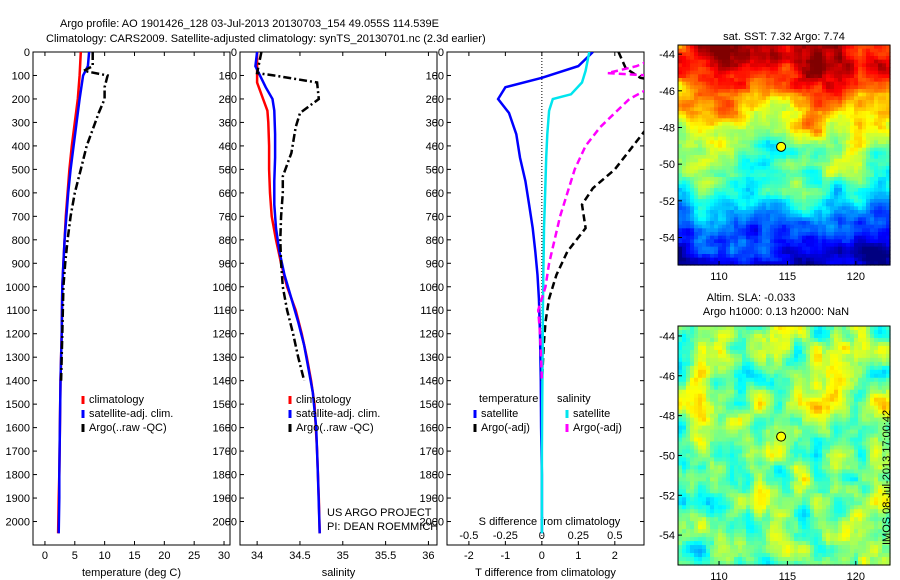 The width and height of the screenshot is (900, 580). I want to click on y-tick-label: 700, so click(435, 217).